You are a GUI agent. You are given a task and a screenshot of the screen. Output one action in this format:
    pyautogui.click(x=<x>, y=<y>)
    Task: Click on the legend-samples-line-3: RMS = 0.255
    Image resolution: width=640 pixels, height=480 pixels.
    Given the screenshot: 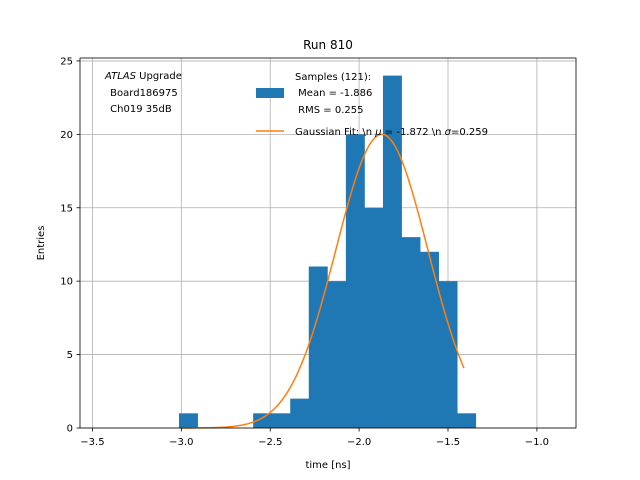 What is the action you would take?
    pyautogui.click(x=329, y=110)
    